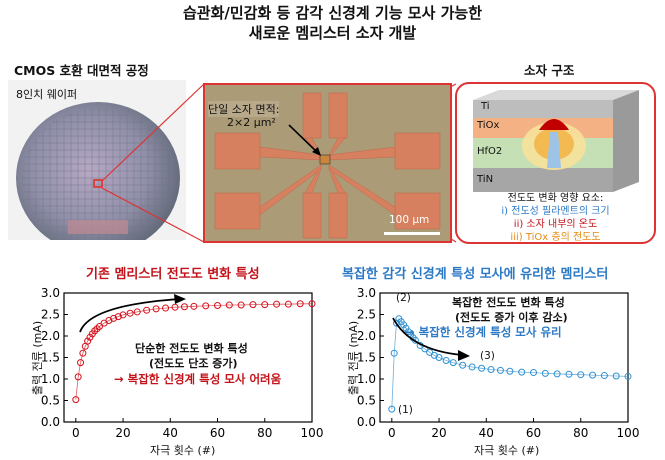 This screenshot has width=665, height=460. I want to click on marker-1: (1), so click(405, 410).